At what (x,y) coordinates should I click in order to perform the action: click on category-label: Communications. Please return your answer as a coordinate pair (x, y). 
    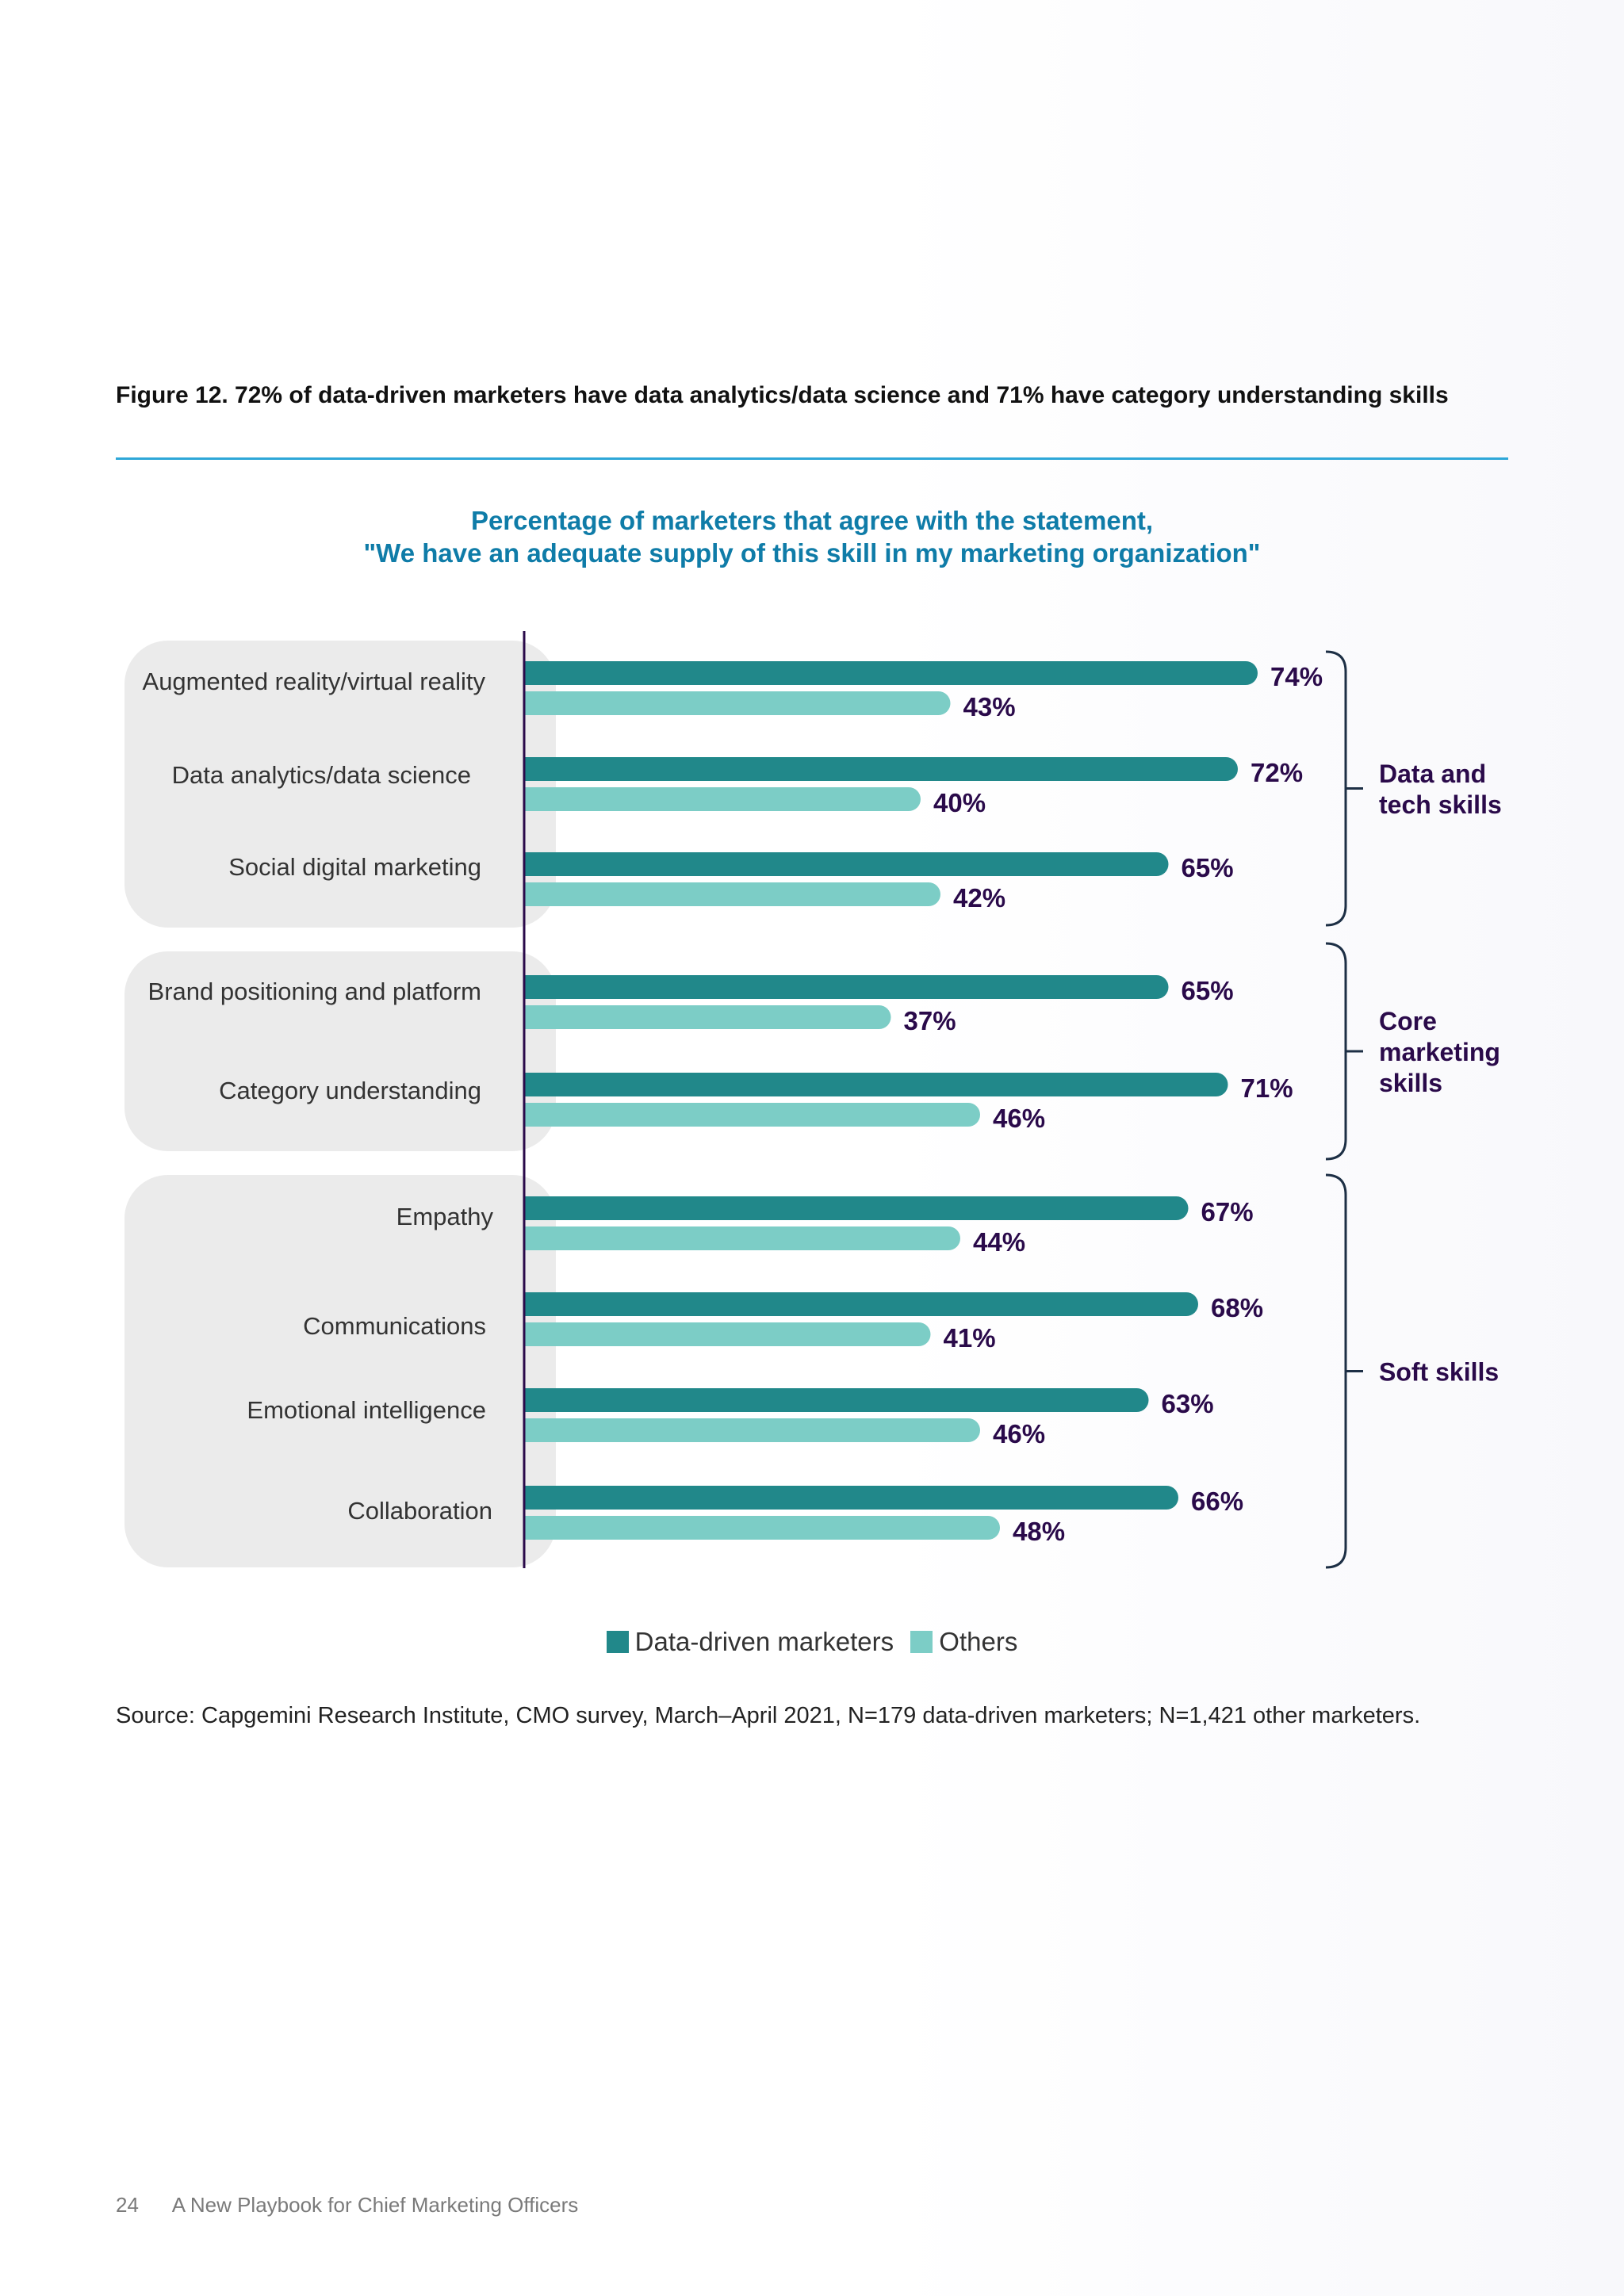
    Looking at the image, I should click on (394, 1326).